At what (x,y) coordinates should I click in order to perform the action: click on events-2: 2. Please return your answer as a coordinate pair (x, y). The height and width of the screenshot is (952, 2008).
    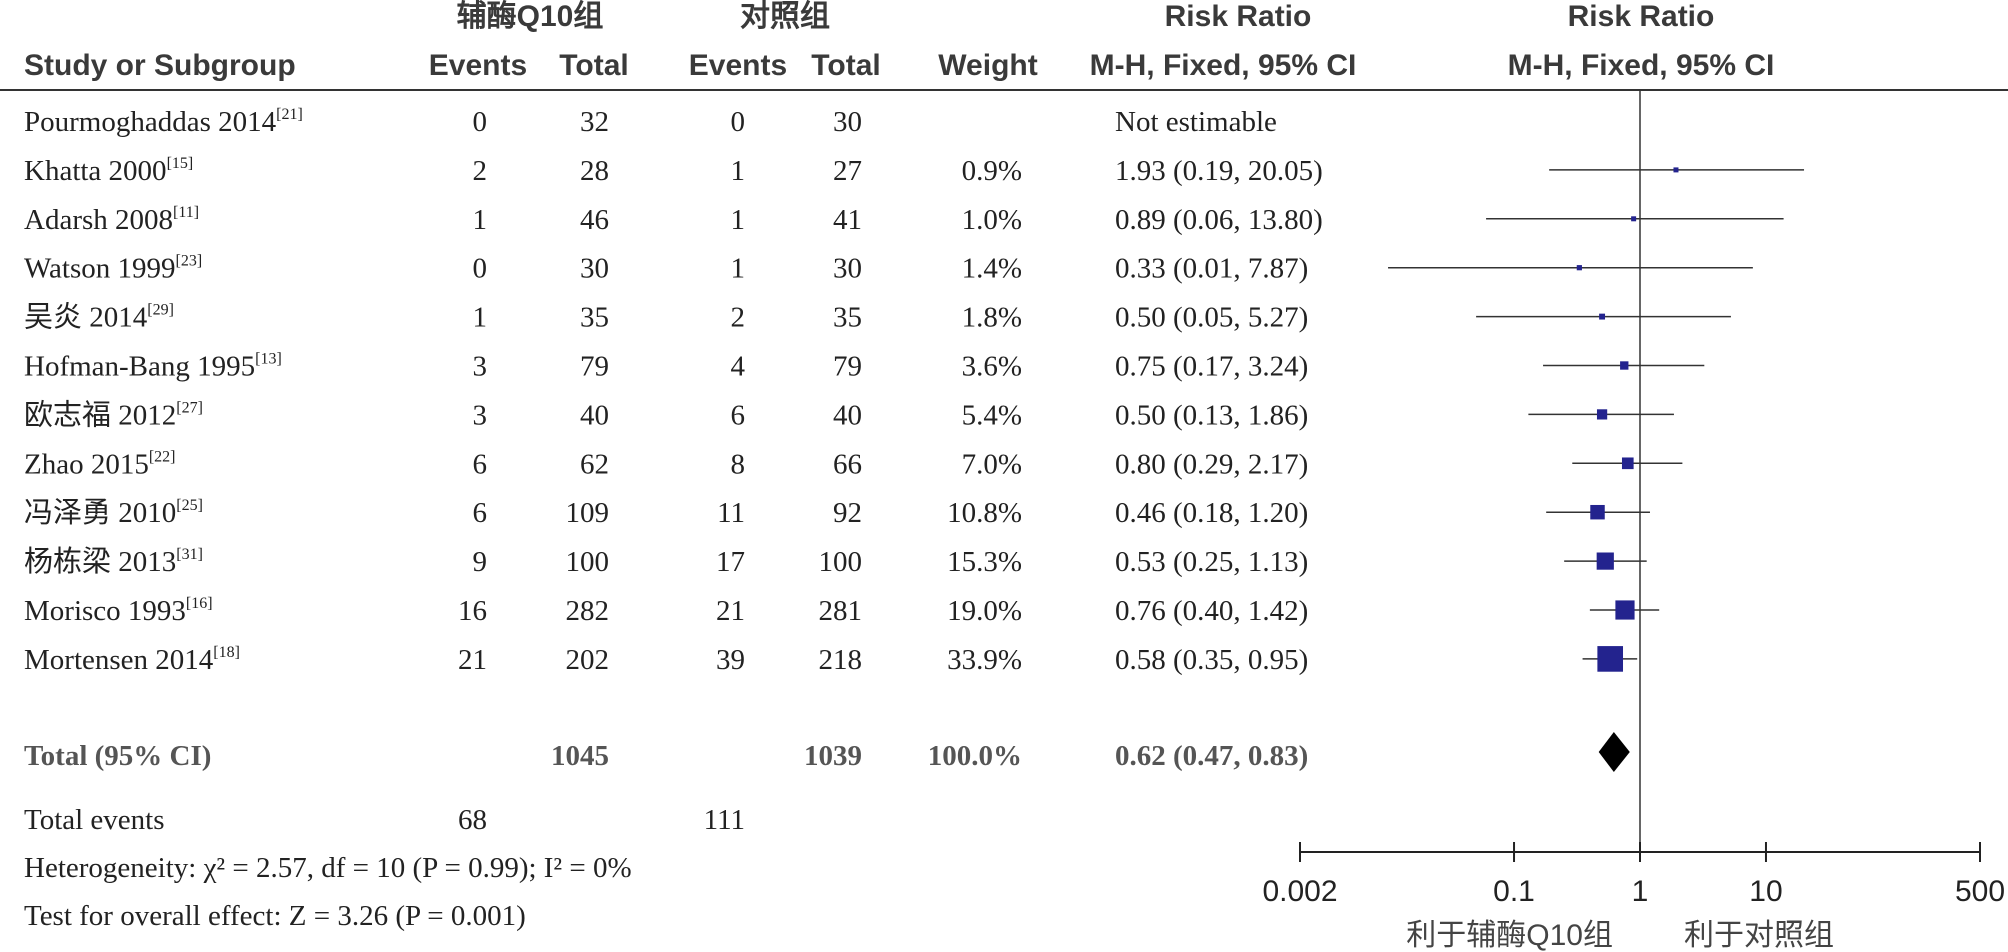
    Looking at the image, I should click on (738, 318).